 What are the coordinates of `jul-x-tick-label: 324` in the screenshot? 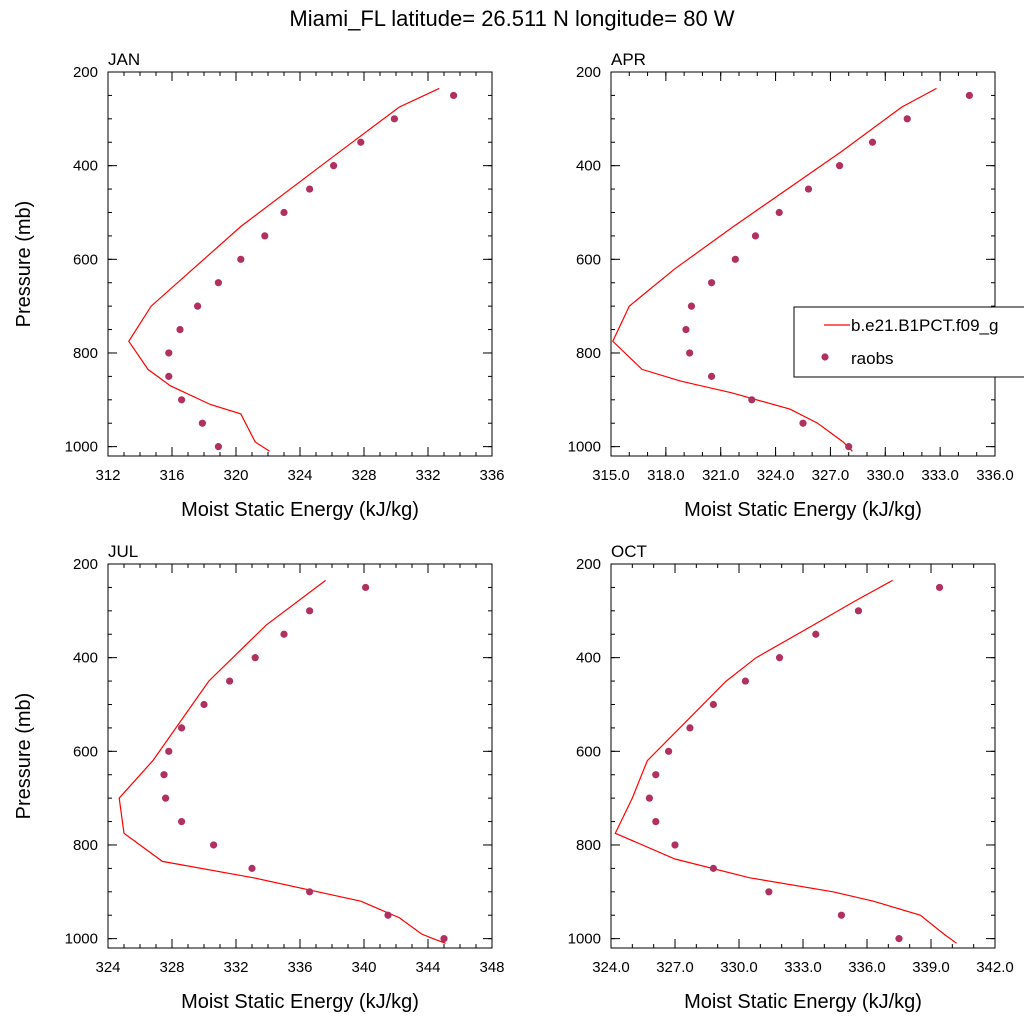 It's located at (107, 967).